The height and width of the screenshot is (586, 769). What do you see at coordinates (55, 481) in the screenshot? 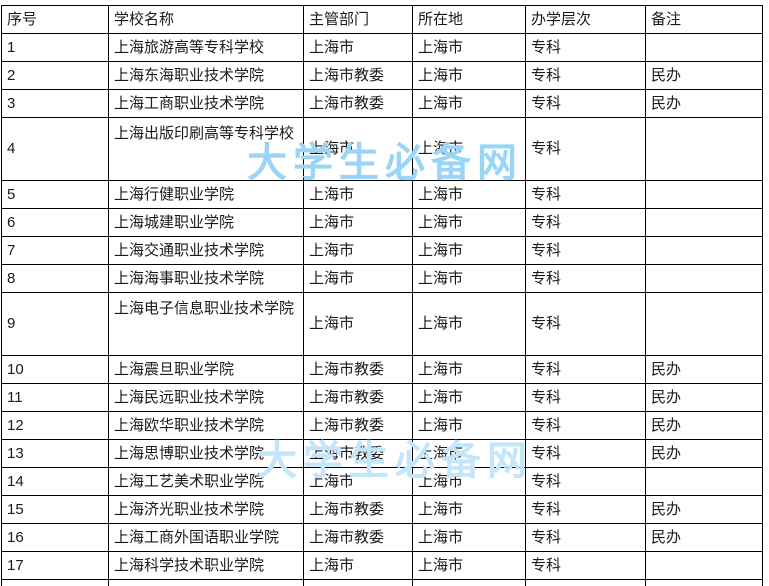
I see `cell-index: 14` at bounding box center [55, 481].